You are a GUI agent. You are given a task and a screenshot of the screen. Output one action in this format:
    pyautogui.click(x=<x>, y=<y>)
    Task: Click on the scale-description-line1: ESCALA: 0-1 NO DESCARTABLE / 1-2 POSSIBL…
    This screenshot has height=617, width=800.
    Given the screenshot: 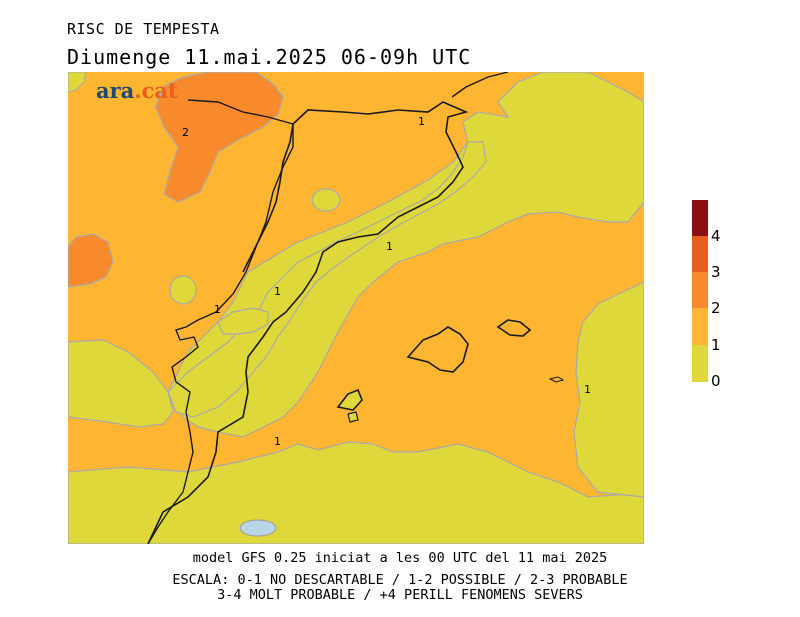 What is the action you would take?
    pyautogui.click(x=400, y=580)
    